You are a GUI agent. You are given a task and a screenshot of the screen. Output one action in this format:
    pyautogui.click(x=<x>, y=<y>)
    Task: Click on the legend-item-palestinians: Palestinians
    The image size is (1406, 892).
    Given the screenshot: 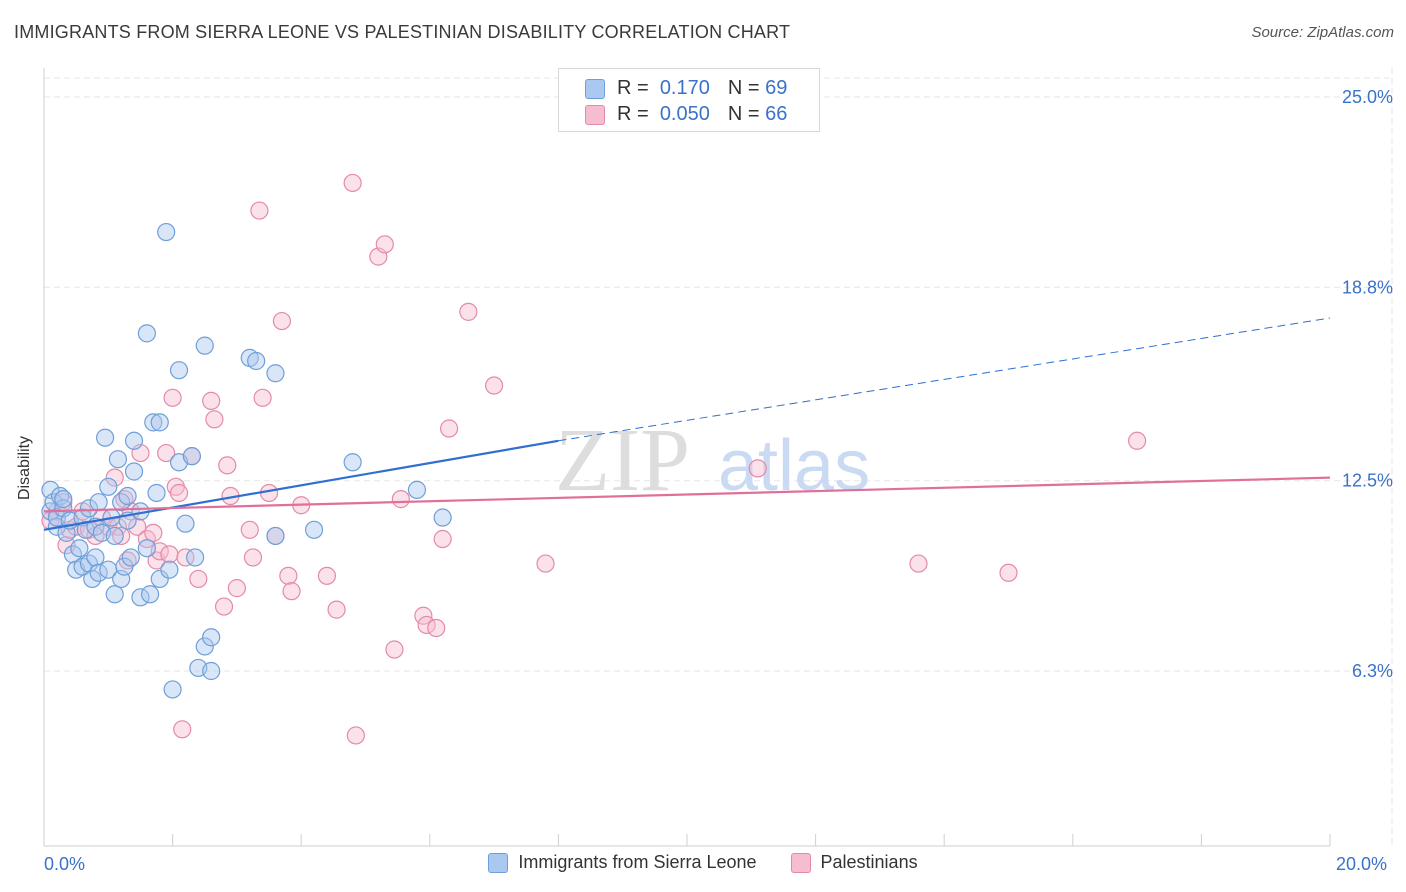 What is the action you would take?
    pyautogui.click(x=854, y=862)
    